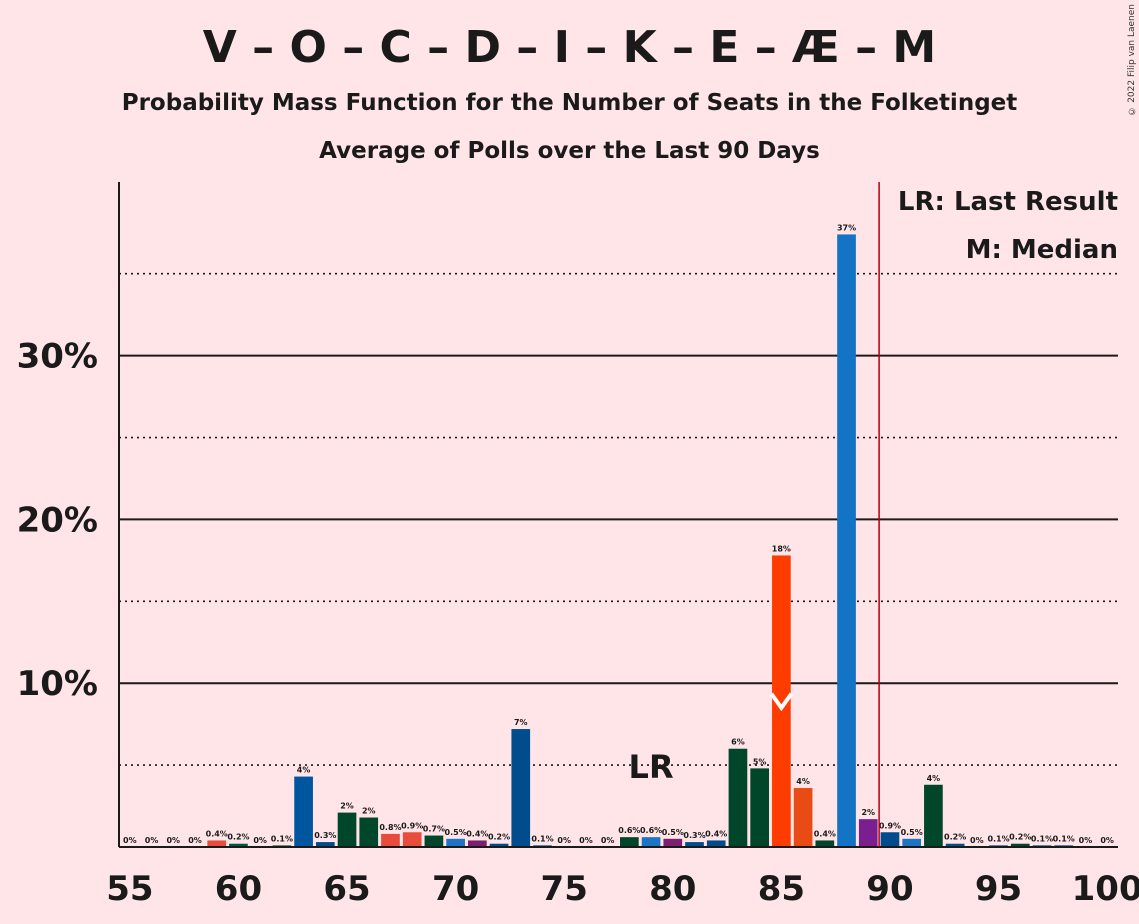 The height and width of the screenshot is (924, 1139). Describe the element at coordinates (129, 889) in the screenshot. I see `x-tick-label: 55` at that location.